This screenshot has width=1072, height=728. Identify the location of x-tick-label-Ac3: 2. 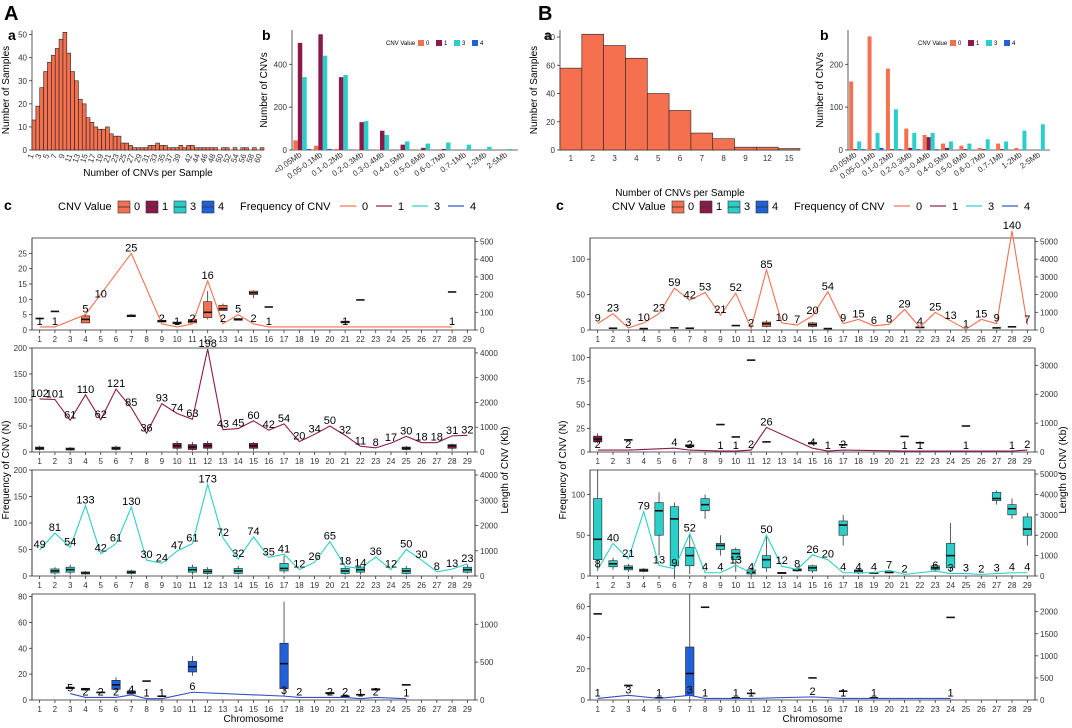
(55, 585).